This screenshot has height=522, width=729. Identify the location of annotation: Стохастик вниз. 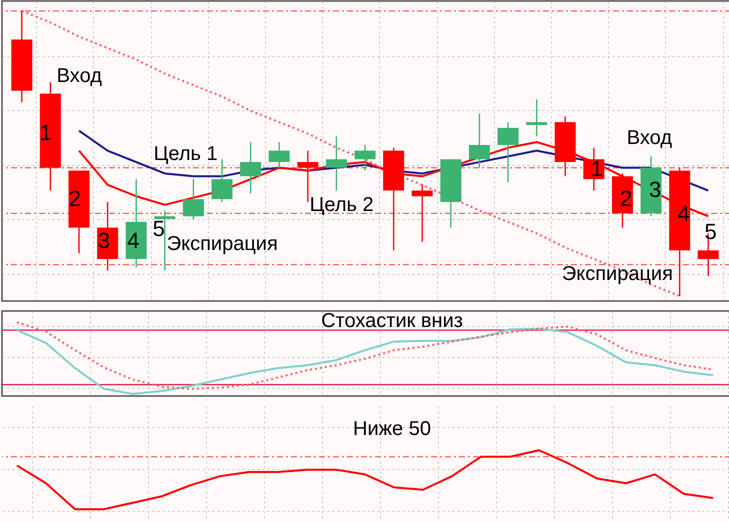
(392, 321).